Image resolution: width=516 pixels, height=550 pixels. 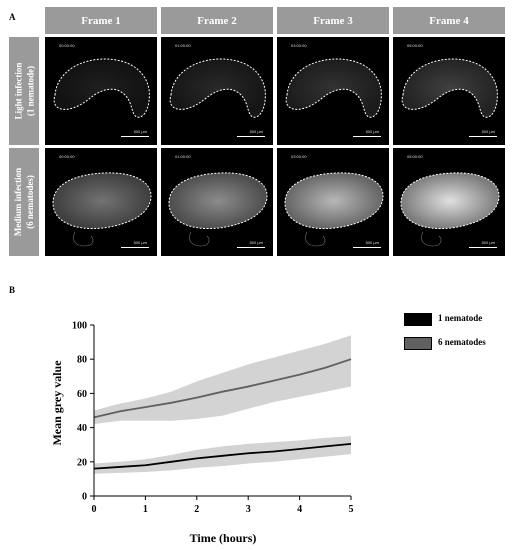 I want to click on y-tick-label: 0, so click(x=84, y=497).